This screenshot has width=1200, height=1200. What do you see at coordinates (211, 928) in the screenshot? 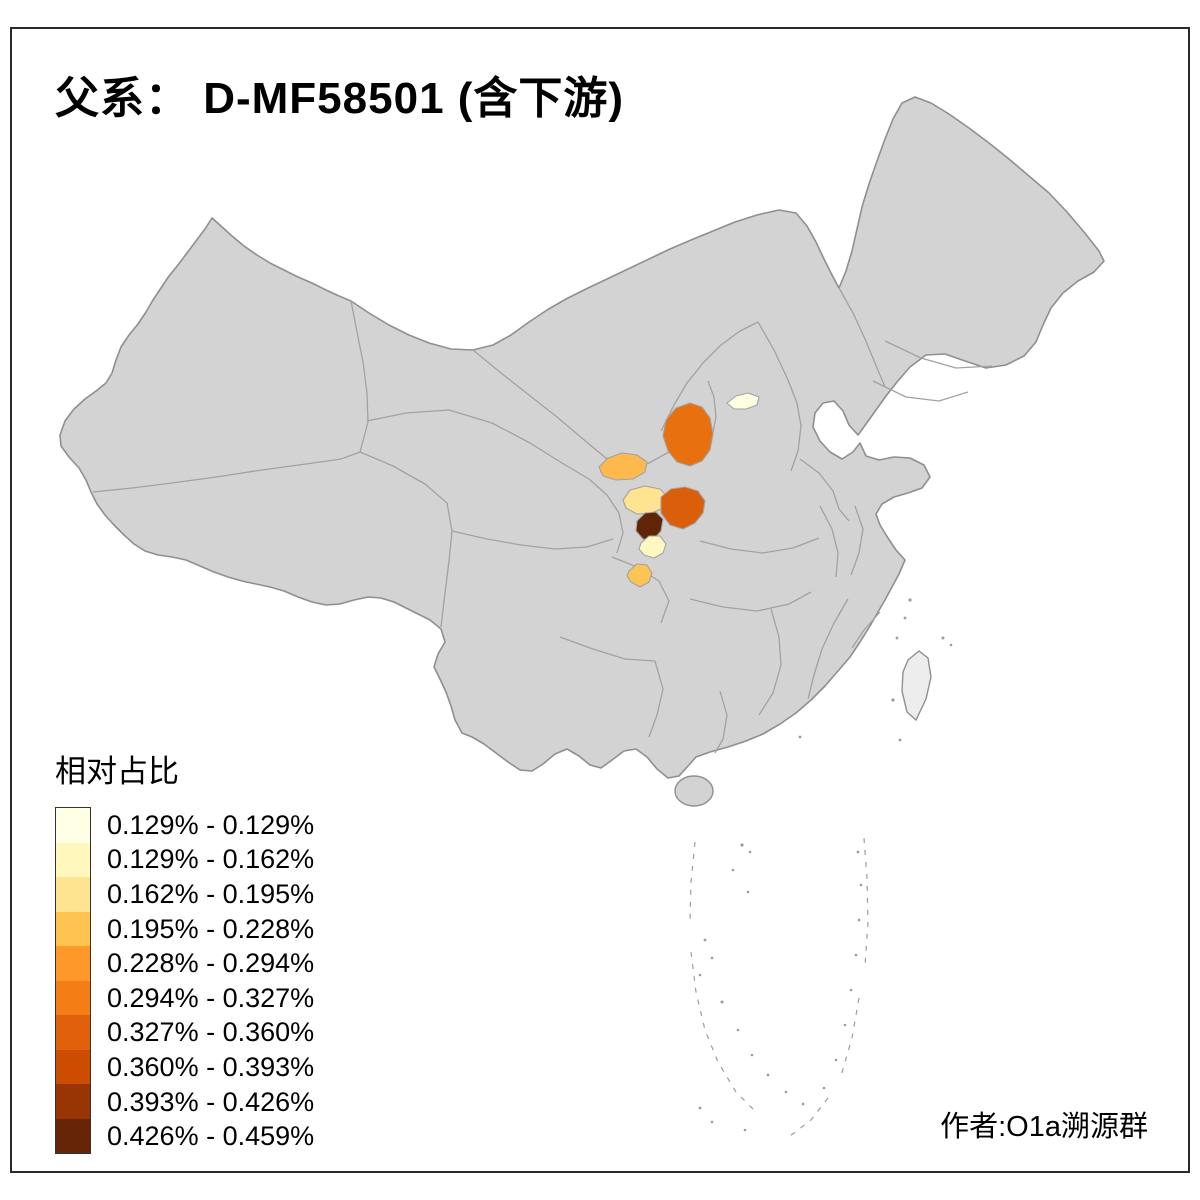
I see `legend-class-label: 0.195% - 0.228%` at bounding box center [211, 928].